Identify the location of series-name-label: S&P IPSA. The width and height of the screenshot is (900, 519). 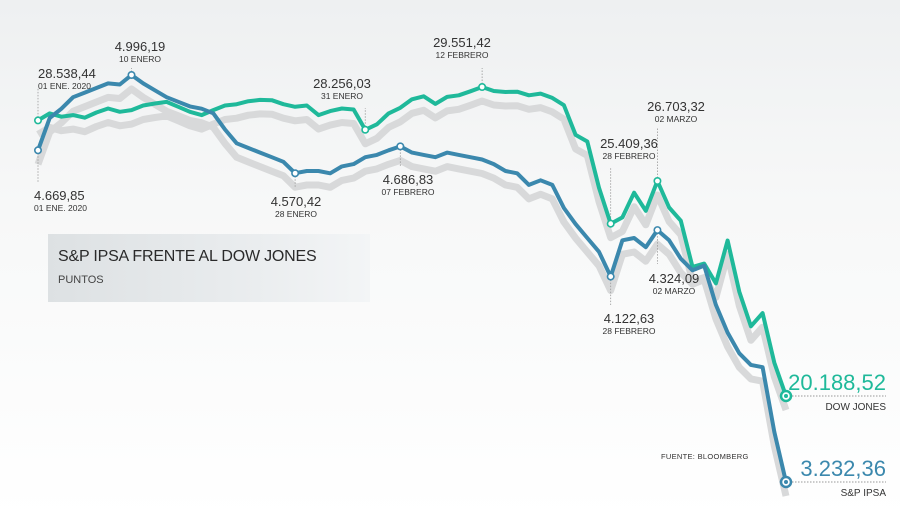
(864, 493).